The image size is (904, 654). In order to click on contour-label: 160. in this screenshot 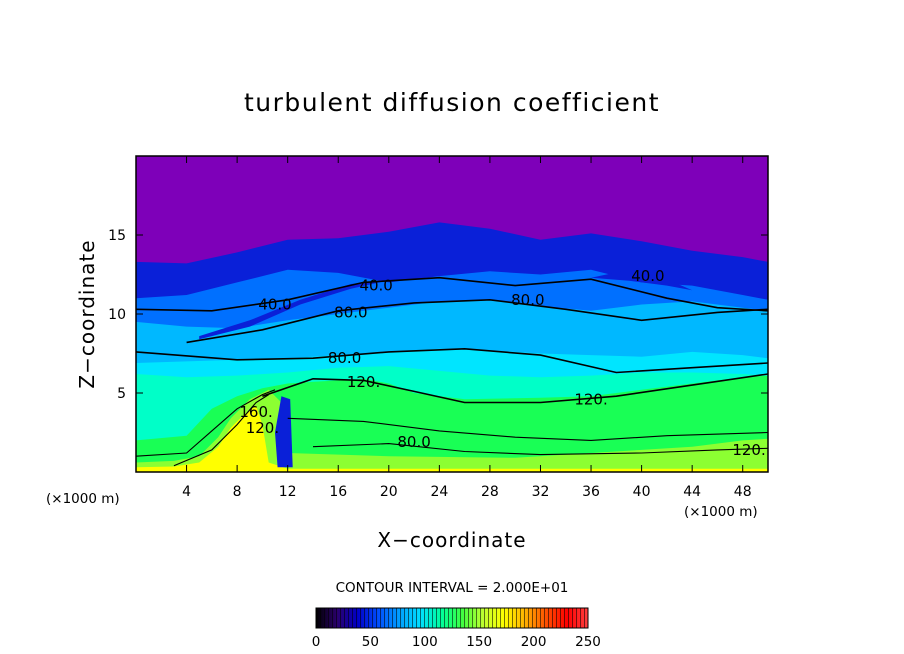, I will do `click(255, 412)`.